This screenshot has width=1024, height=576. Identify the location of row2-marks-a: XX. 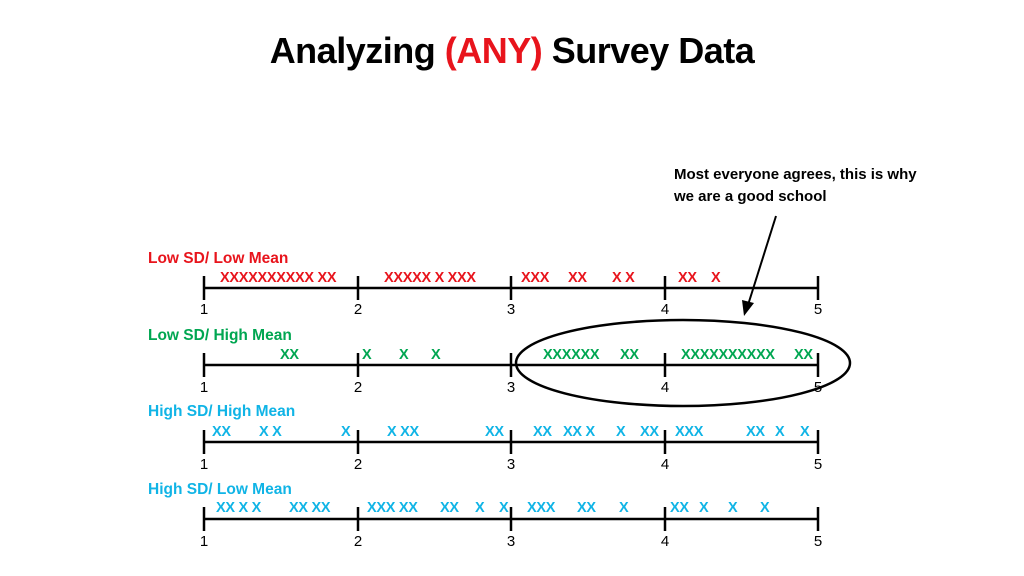
(289, 355).